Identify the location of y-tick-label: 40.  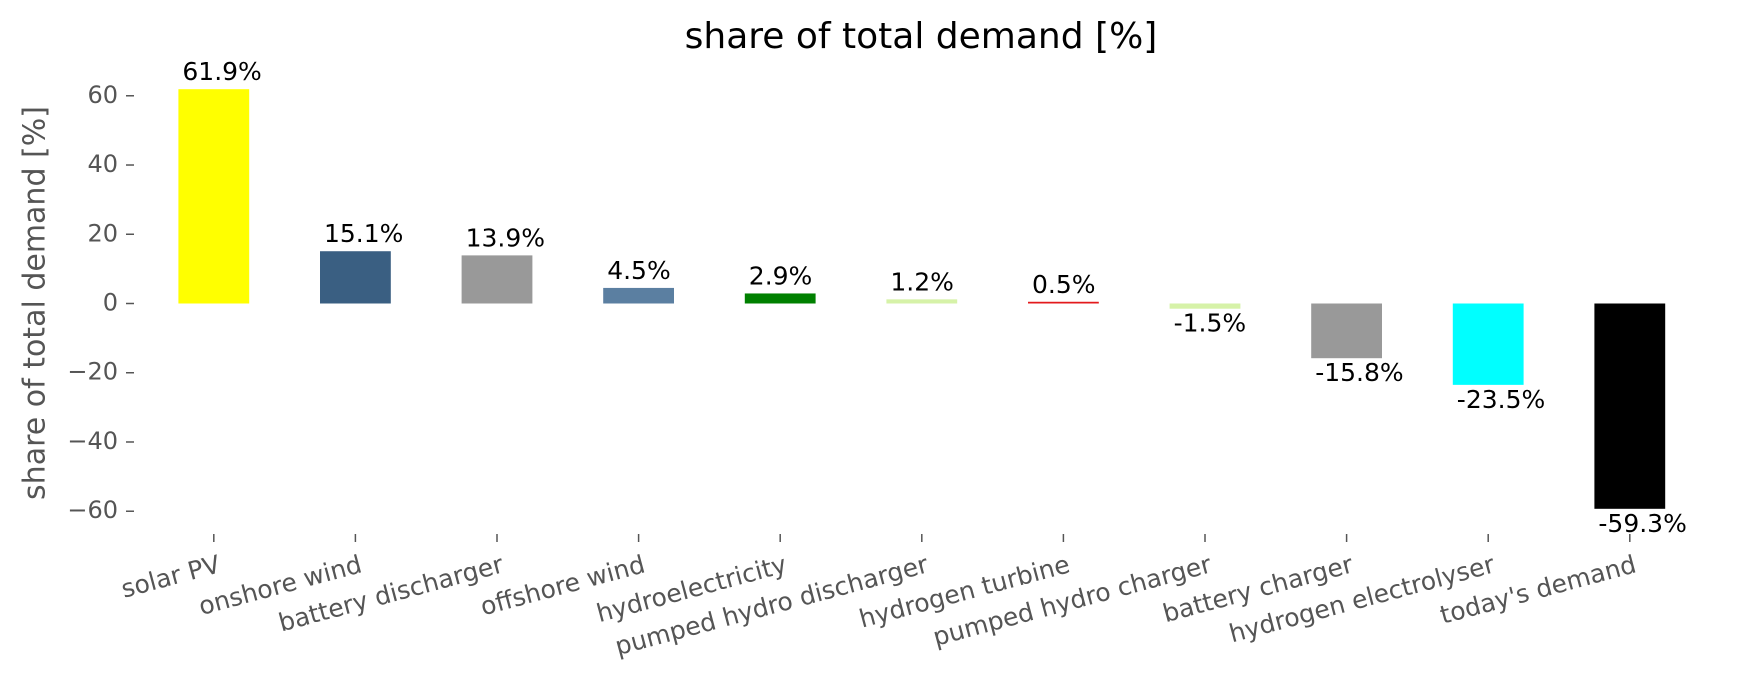
(102, 164).